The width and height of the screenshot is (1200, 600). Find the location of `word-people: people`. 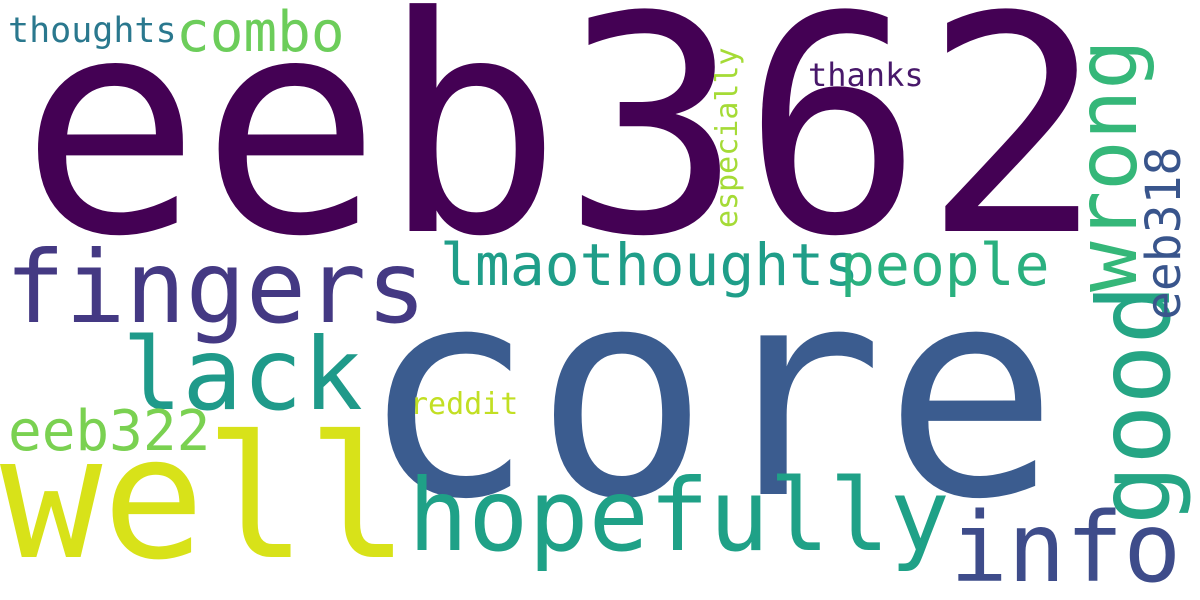

word-people: people is located at coordinates (945, 265).